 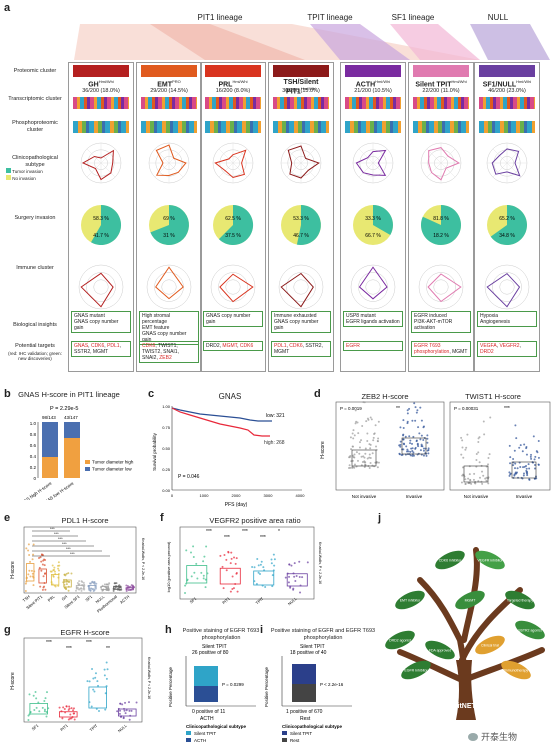 I want to click on target-label: DRD2, so click(x=213, y=346).